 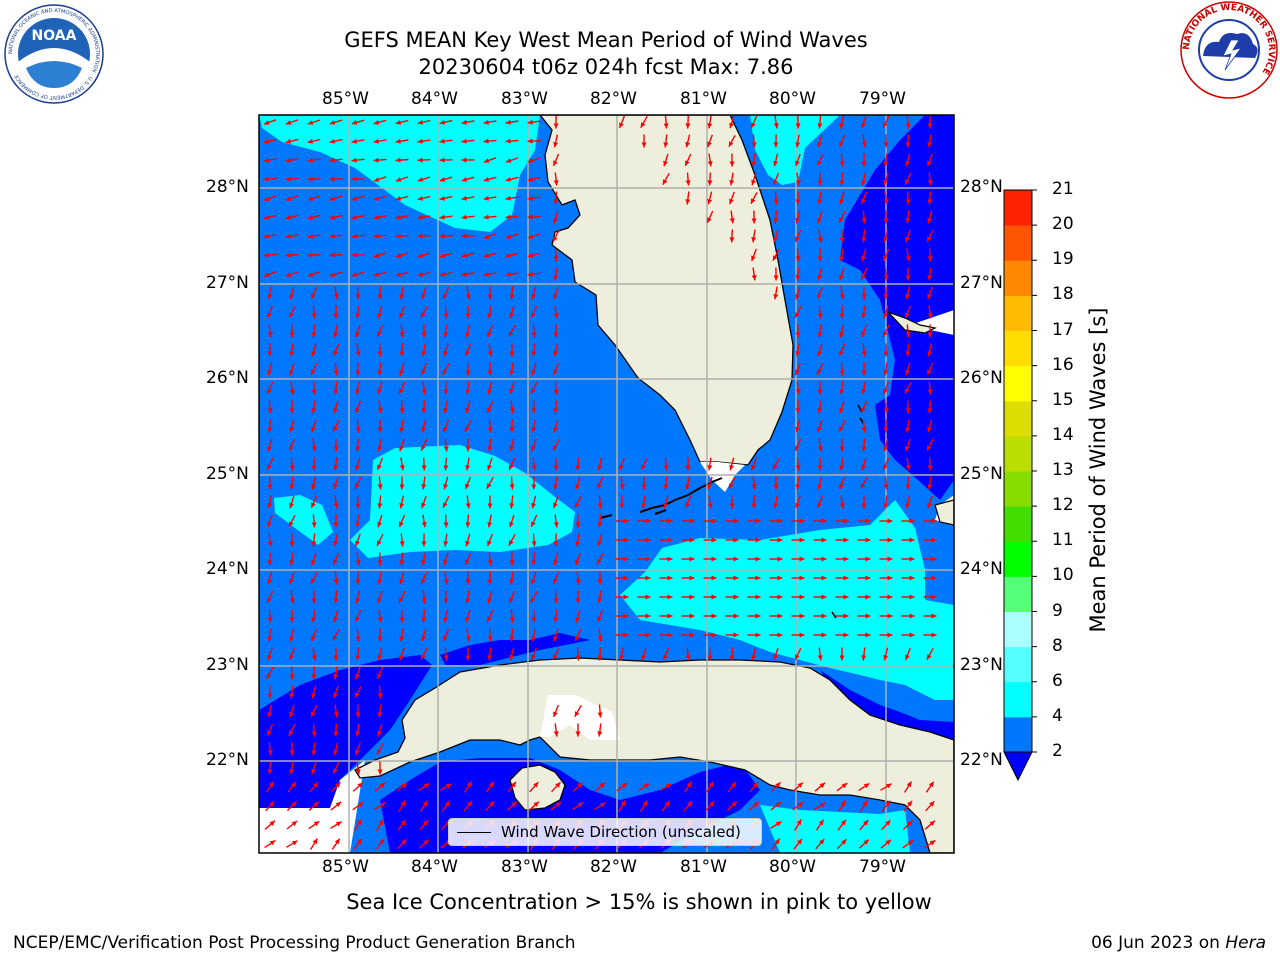 What do you see at coordinates (703, 867) in the screenshot?
I see `lon-tick-bottom: 81°W` at bounding box center [703, 867].